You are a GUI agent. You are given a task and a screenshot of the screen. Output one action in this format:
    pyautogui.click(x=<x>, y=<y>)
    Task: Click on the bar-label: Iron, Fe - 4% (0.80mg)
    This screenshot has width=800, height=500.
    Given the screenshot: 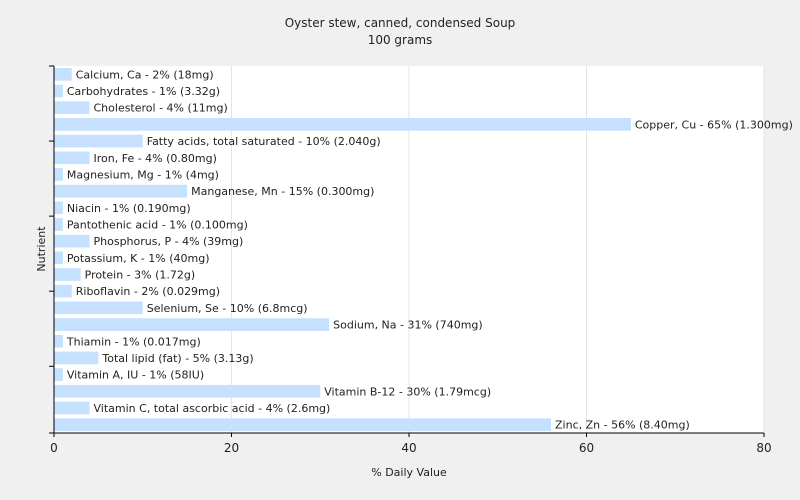 What is the action you would take?
    pyautogui.click(x=155, y=158)
    